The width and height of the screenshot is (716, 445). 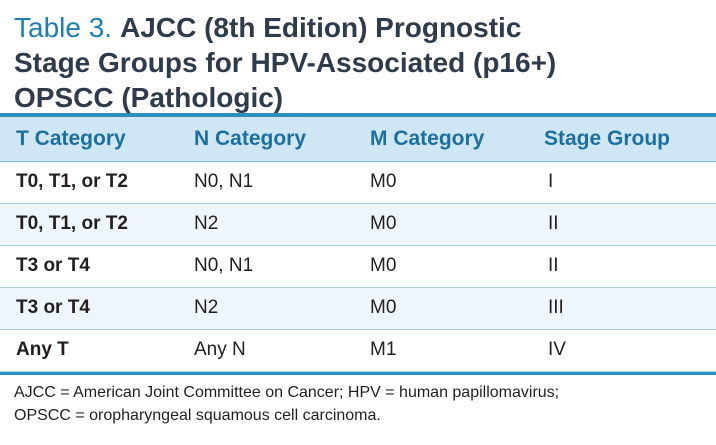 I want to click on header-stage-group: Stage Group, so click(x=623, y=139).